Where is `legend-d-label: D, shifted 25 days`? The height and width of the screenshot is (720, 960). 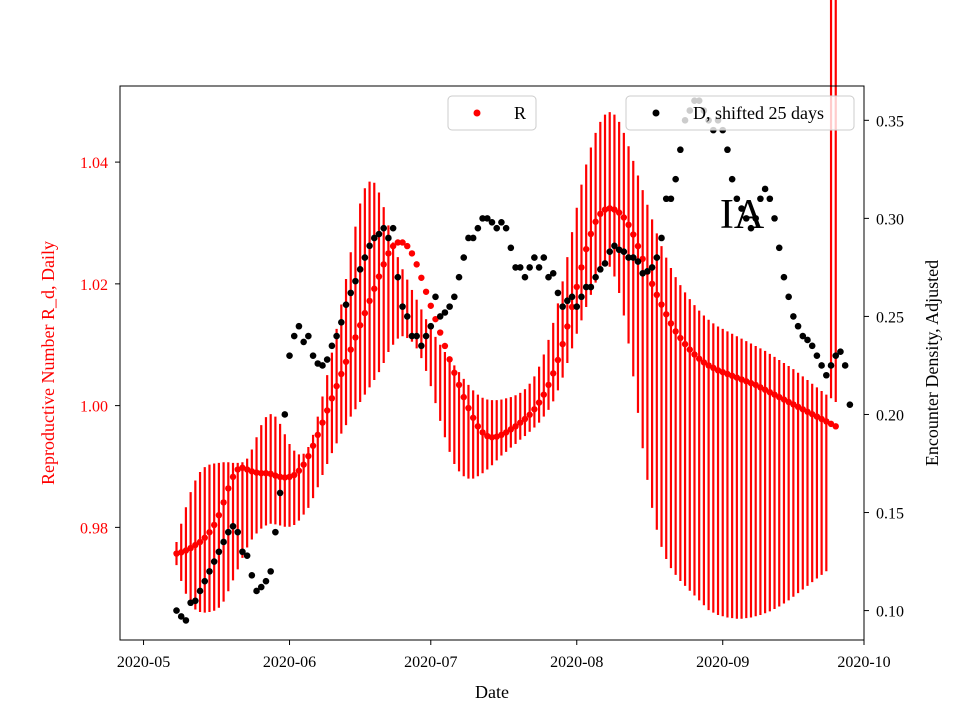 legend-d-label: D, shifted 25 days is located at coordinates (758, 113).